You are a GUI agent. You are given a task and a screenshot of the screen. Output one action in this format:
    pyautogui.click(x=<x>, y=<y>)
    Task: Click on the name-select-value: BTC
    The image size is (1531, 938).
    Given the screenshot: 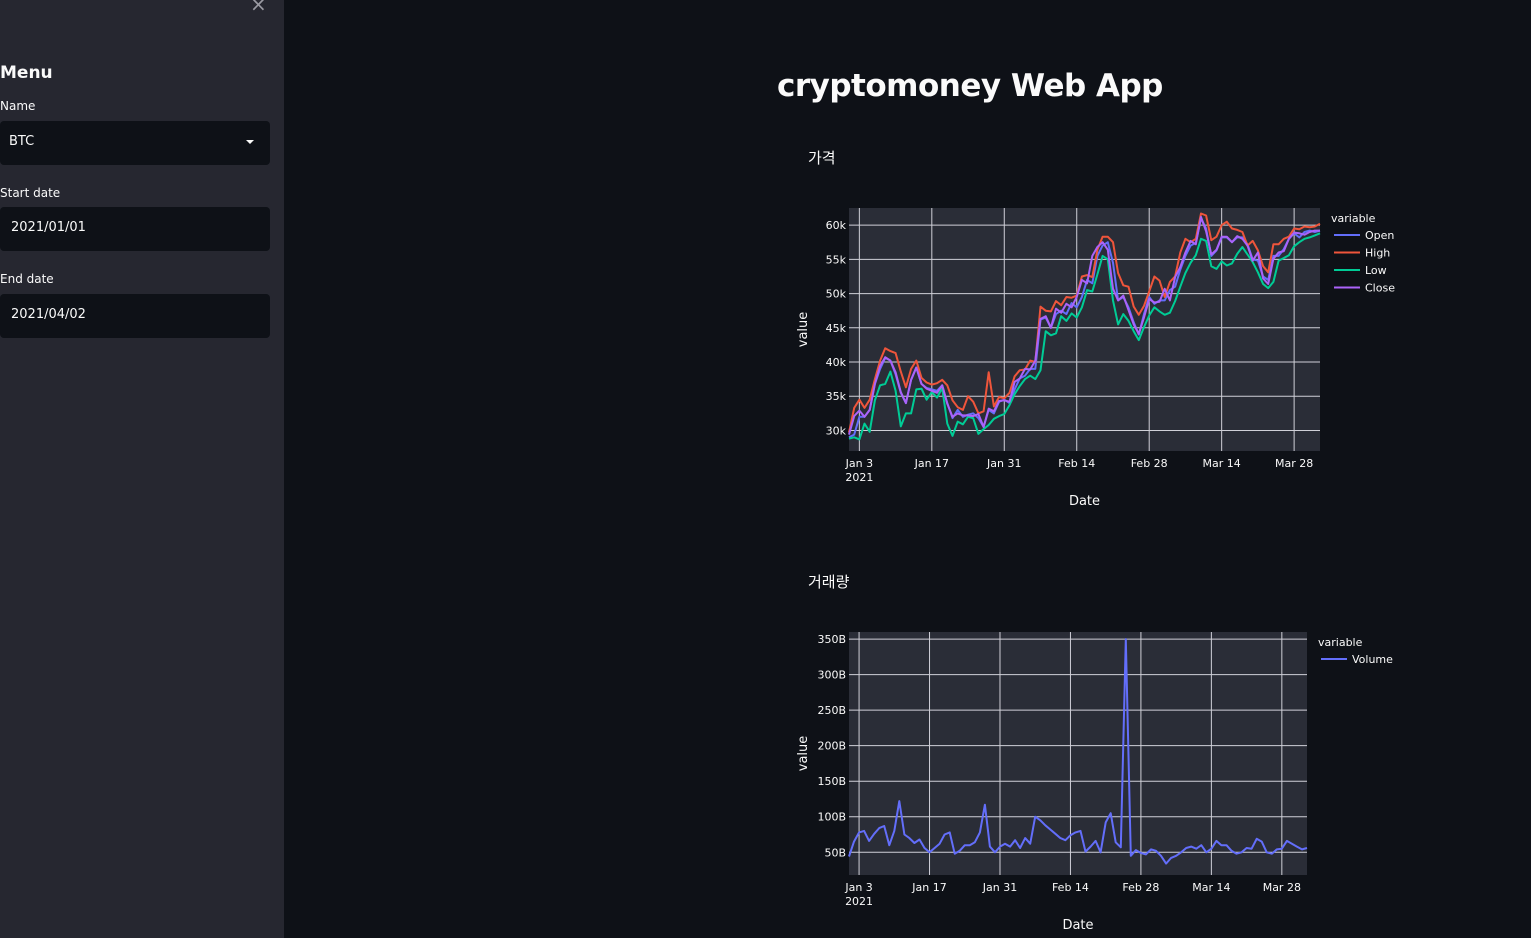 What is the action you would take?
    pyautogui.click(x=22, y=141)
    